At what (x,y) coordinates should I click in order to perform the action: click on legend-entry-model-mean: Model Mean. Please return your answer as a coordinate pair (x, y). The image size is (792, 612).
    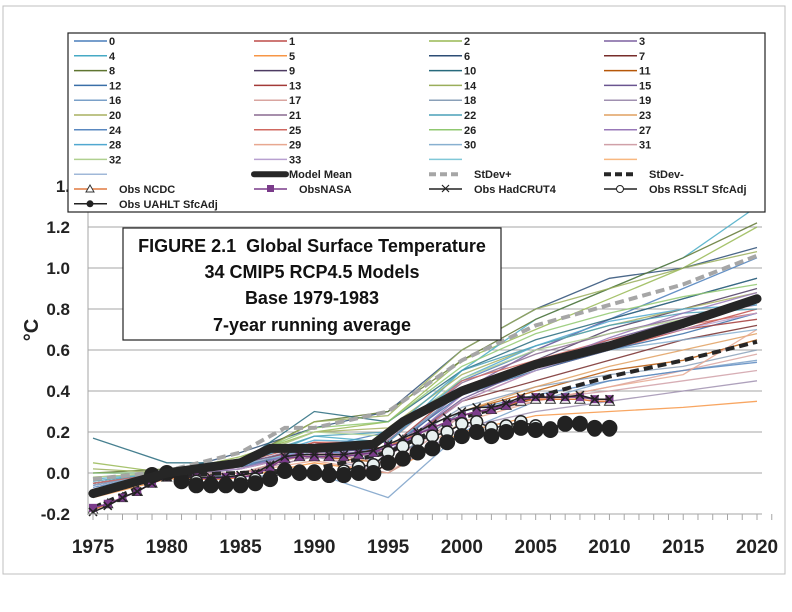
    Looking at the image, I should click on (301, 175).